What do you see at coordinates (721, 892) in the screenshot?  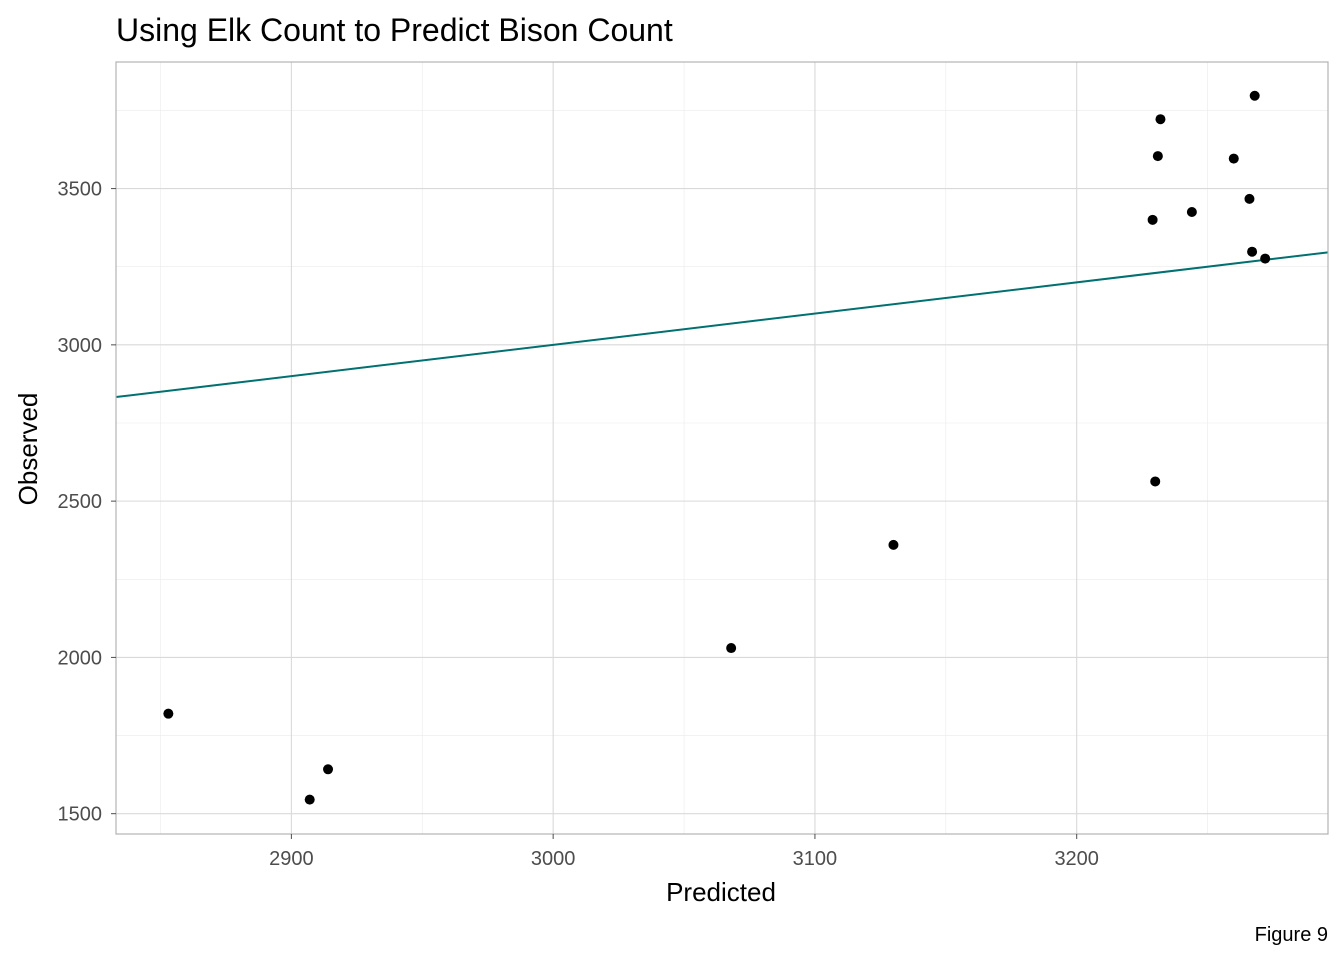 I see `x-axis-title: Predicted` at bounding box center [721, 892].